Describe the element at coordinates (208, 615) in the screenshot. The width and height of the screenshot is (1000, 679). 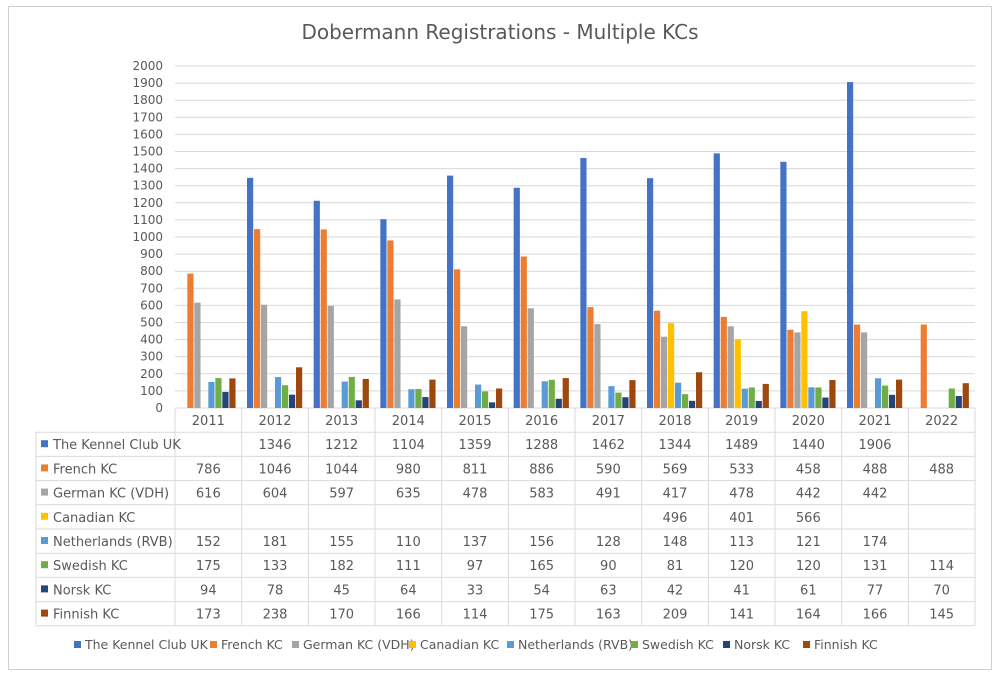
I see `table-cell: 173` at that location.